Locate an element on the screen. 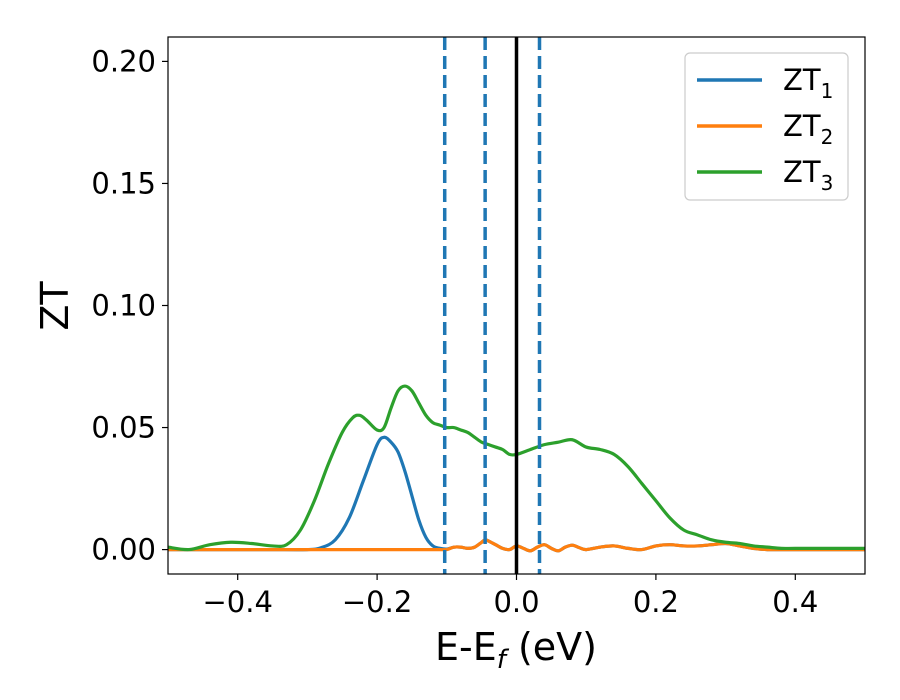 The width and height of the screenshot is (900, 700). legend-label-zt2: ZT2 is located at coordinates (808, 129).